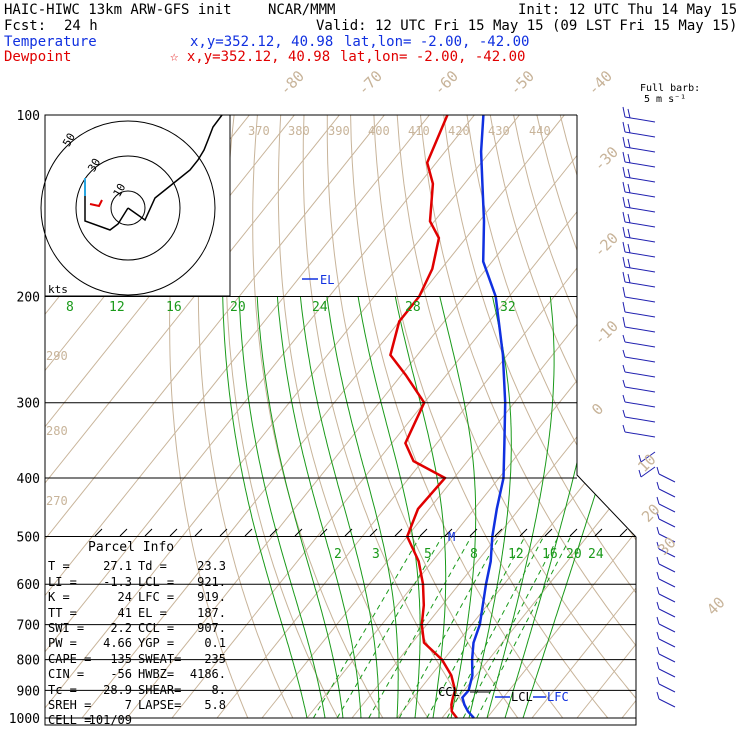 This screenshot has height=740, width=740. What do you see at coordinates (211, 597) in the screenshot?
I see `parcel-value: 919.` at bounding box center [211, 597].